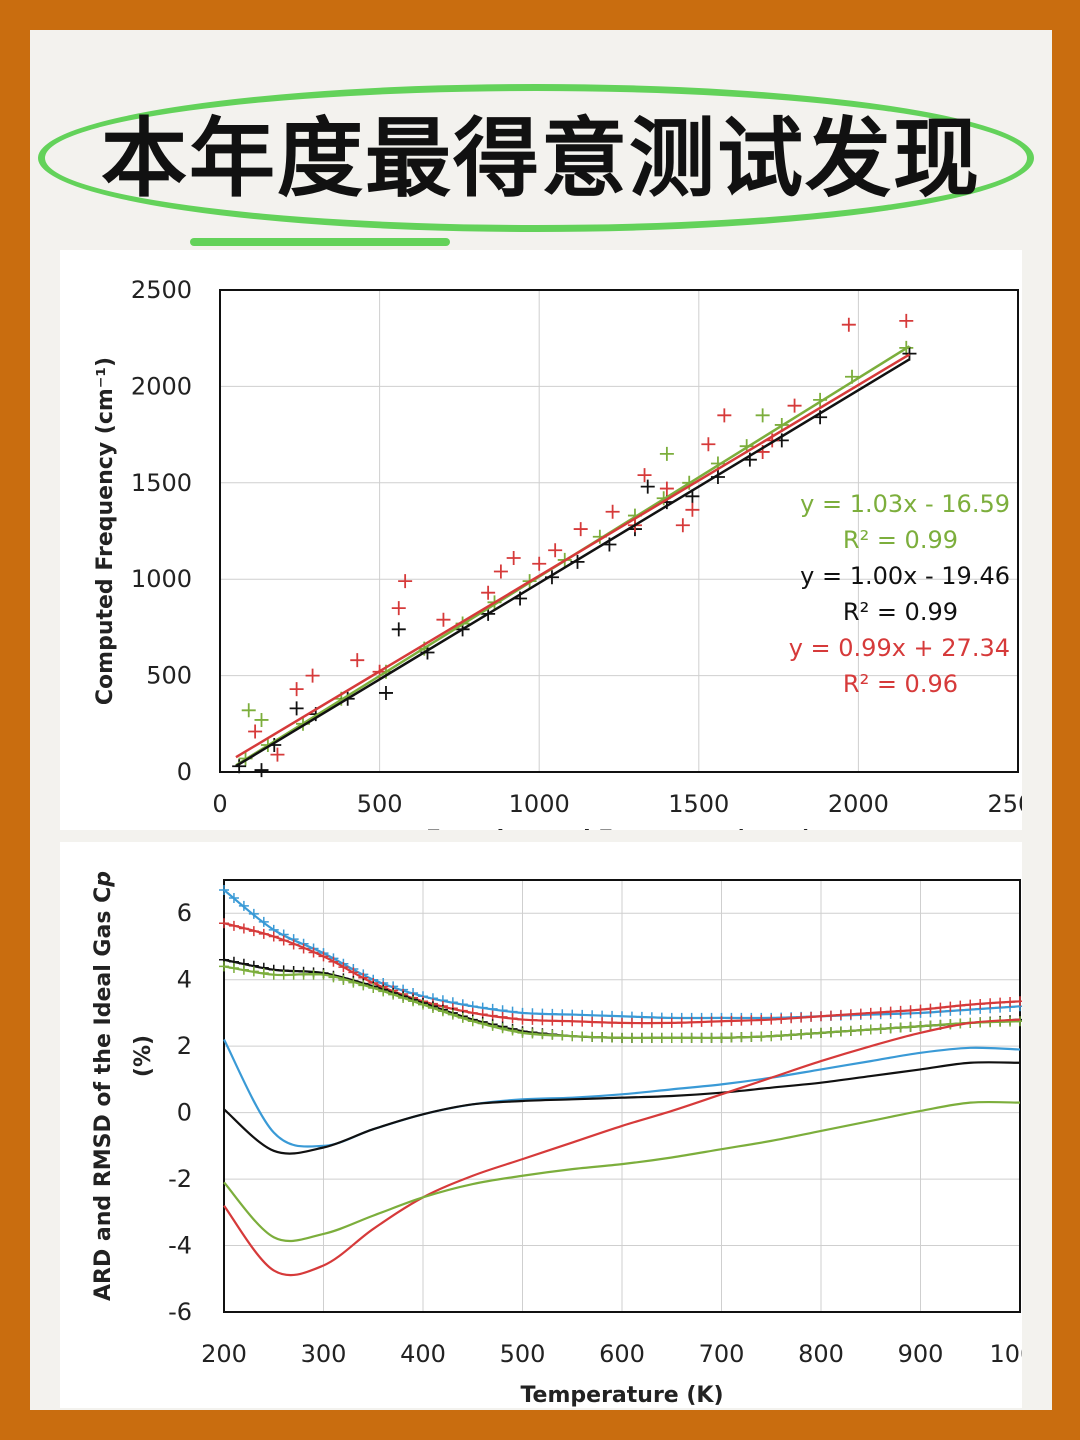  Describe the element at coordinates (184, 913) in the screenshot. I see `y-tick-label: 6` at that location.